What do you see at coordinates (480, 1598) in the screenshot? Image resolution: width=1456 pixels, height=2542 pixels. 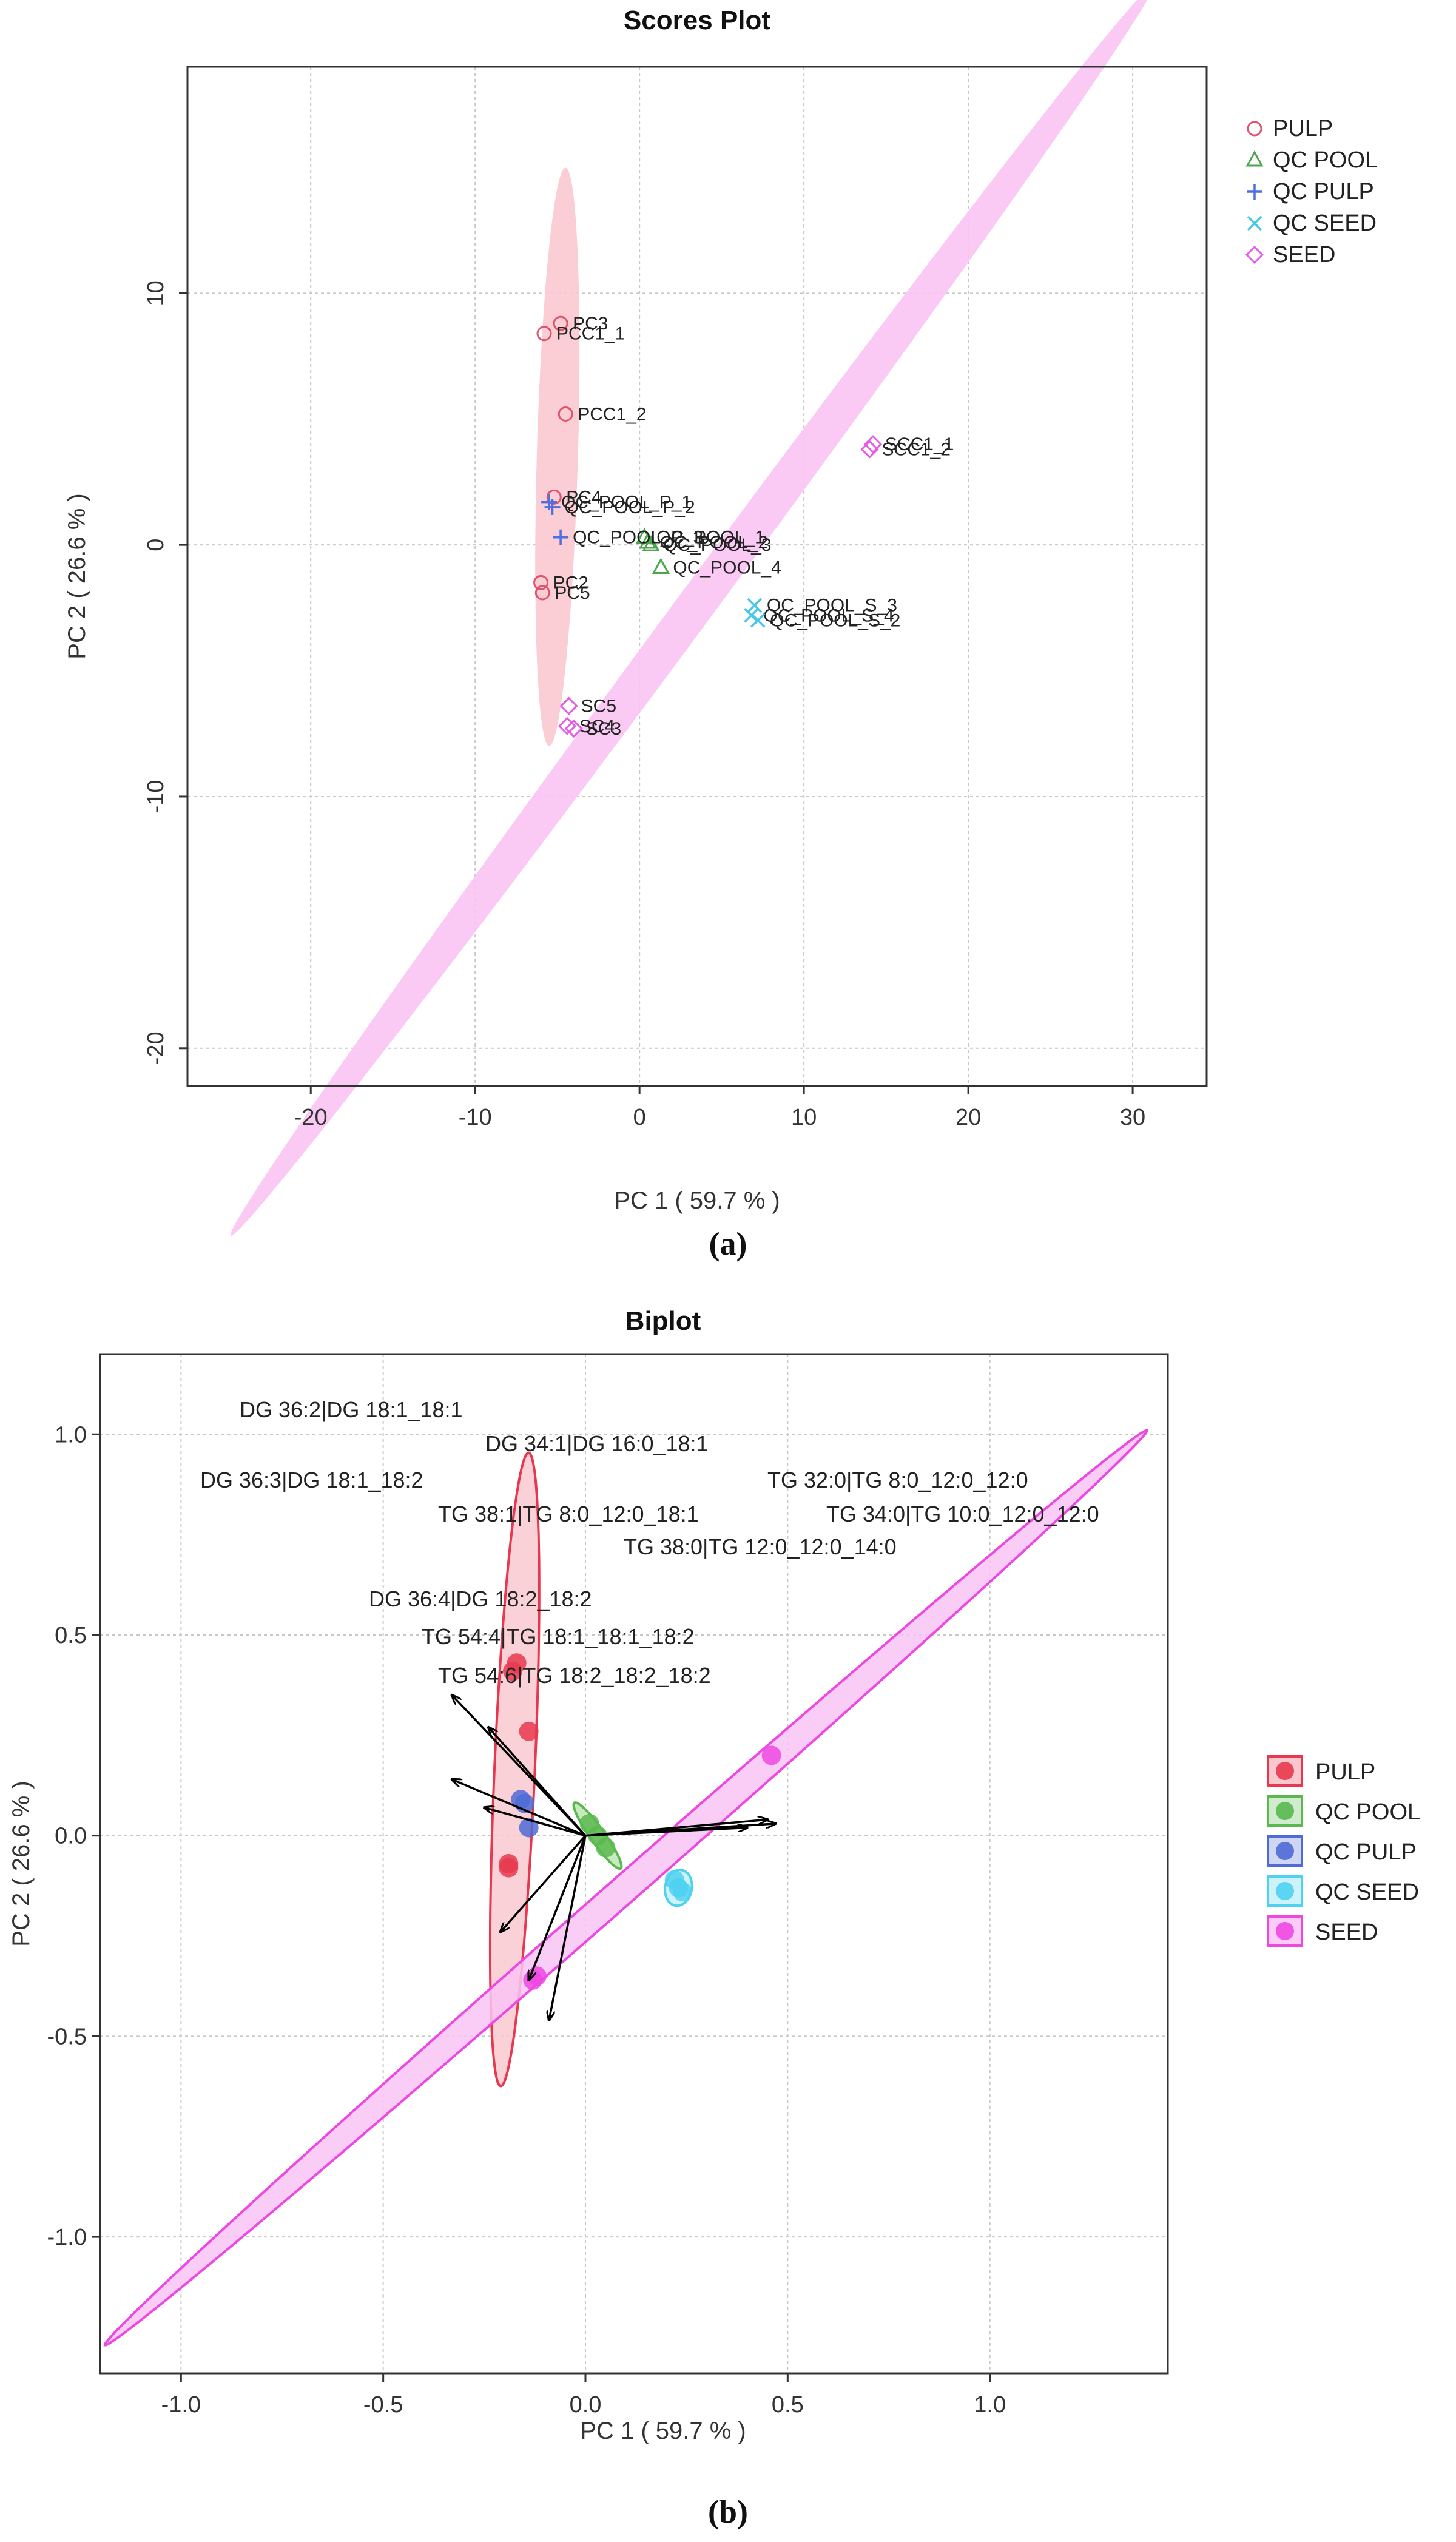 I see `loading-label: DG 36:4|DG 18:2_18:2` at bounding box center [480, 1598].